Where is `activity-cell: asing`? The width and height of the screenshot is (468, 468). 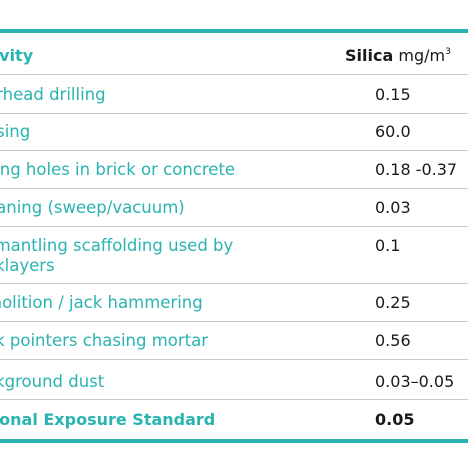
activity-cell: asing is located at coordinates (15, 131).